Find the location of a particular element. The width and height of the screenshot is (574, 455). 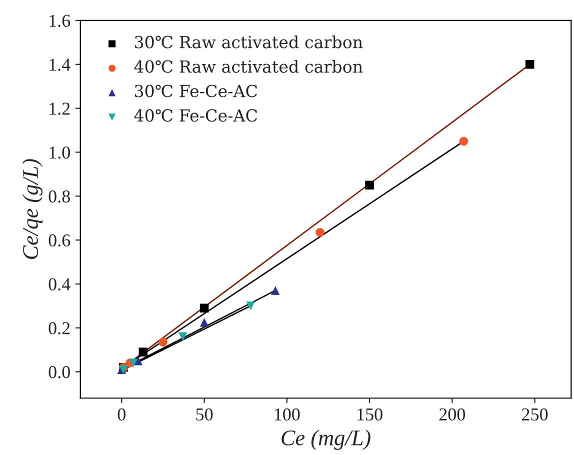

x-tick-label: 50 is located at coordinates (204, 414).